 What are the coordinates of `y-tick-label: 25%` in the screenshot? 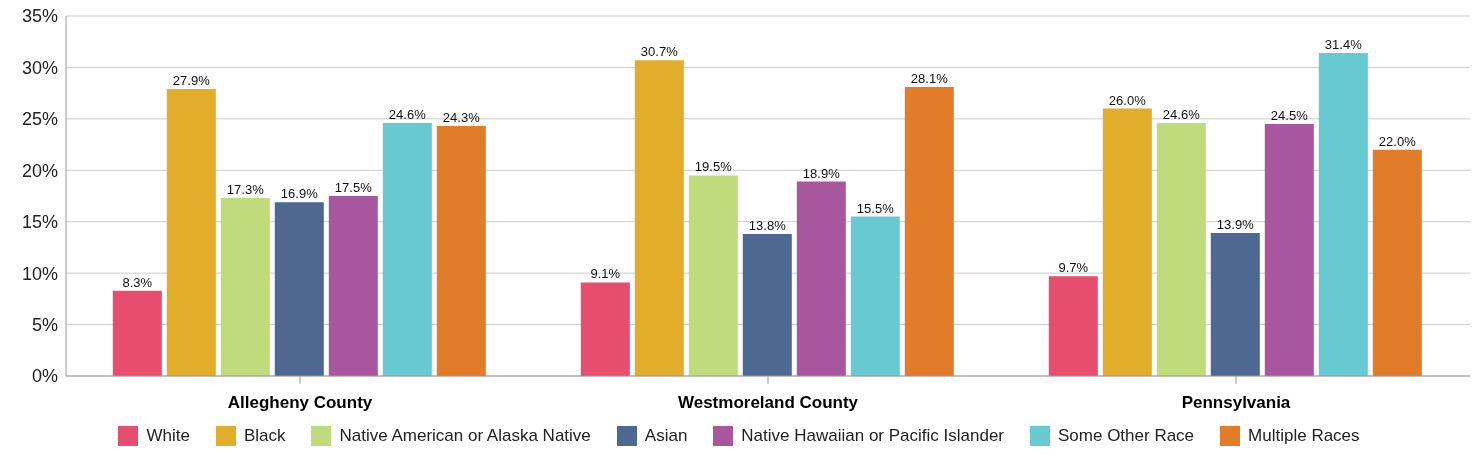 It's located at (39, 119).